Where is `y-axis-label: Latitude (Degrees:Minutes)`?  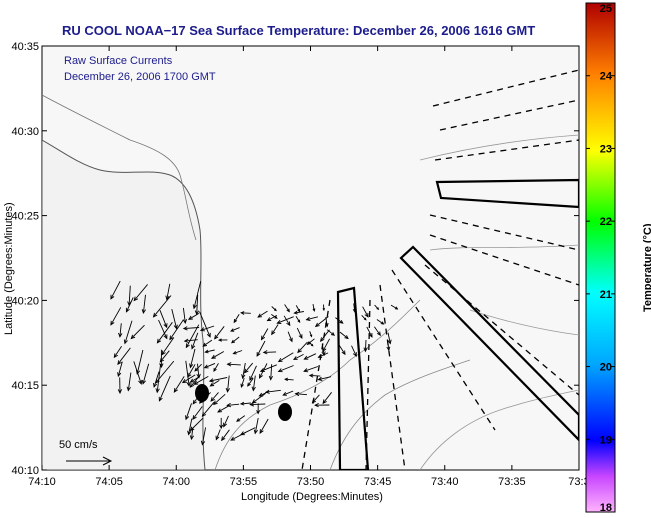 y-axis-label: Latitude (Degrees:Minutes) is located at coordinates (9, 268).